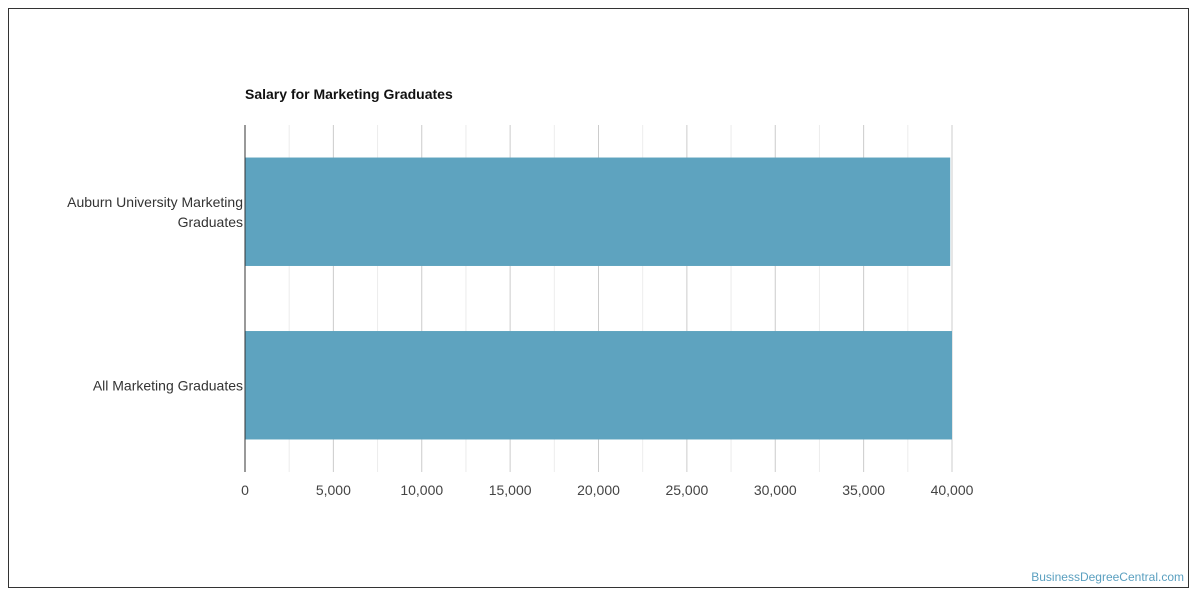  I want to click on category-label-1: All Marketing Graduates, so click(168, 385).